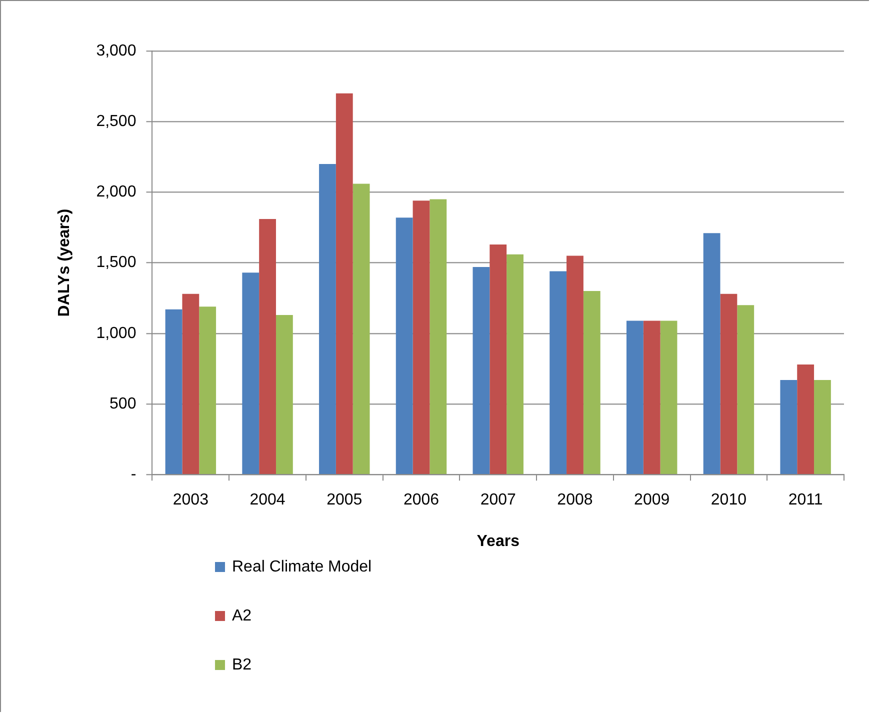 This screenshot has width=870, height=713. I want to click on x-tick-label: 2011, so click(805, 500).